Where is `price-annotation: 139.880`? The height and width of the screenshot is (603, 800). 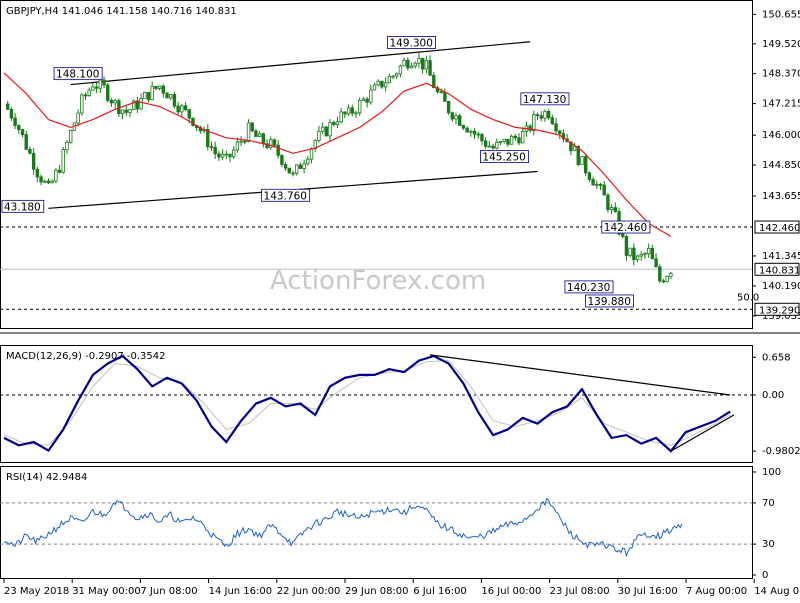
price-annotation: 139.880 is located at coordinates (609, 301).